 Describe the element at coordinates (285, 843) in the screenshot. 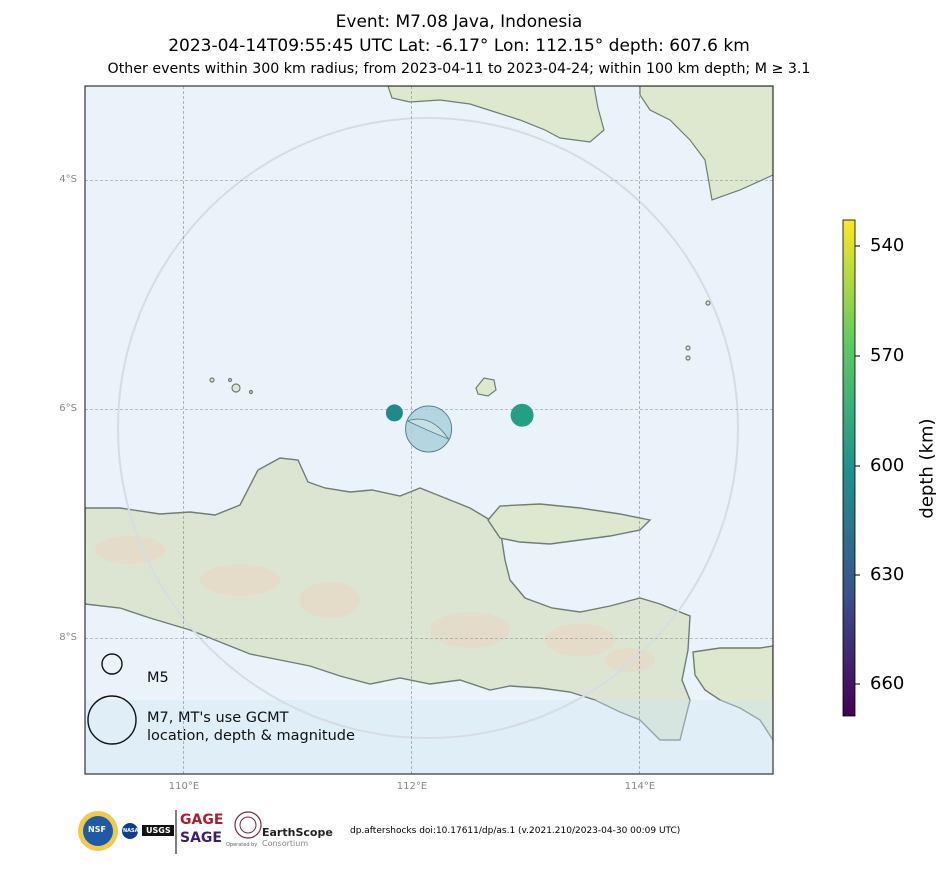

I see `consortium-logo-text: Consortium` at that location.